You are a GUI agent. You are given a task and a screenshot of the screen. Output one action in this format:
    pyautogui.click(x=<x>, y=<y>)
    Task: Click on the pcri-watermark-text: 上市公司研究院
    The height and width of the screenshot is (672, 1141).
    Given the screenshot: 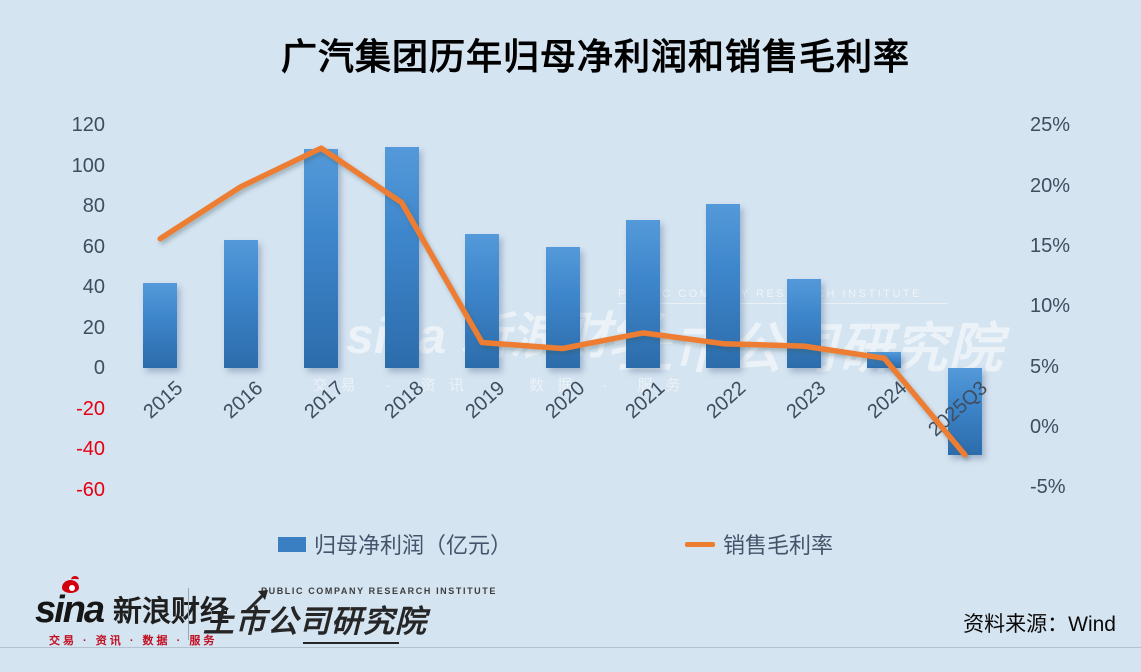 What is the action you would take?
    pyautogui.click(x=810, y=343)
    